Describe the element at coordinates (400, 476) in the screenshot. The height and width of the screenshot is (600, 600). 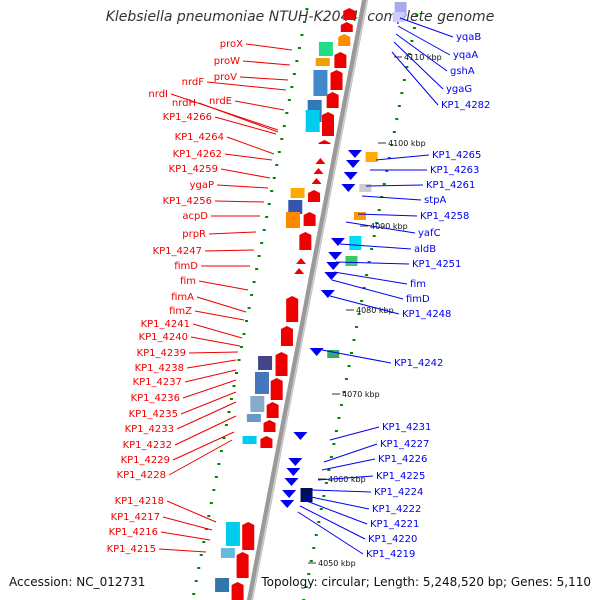
I see `gene-label-kp1_4225: KP1_4225` at that location.